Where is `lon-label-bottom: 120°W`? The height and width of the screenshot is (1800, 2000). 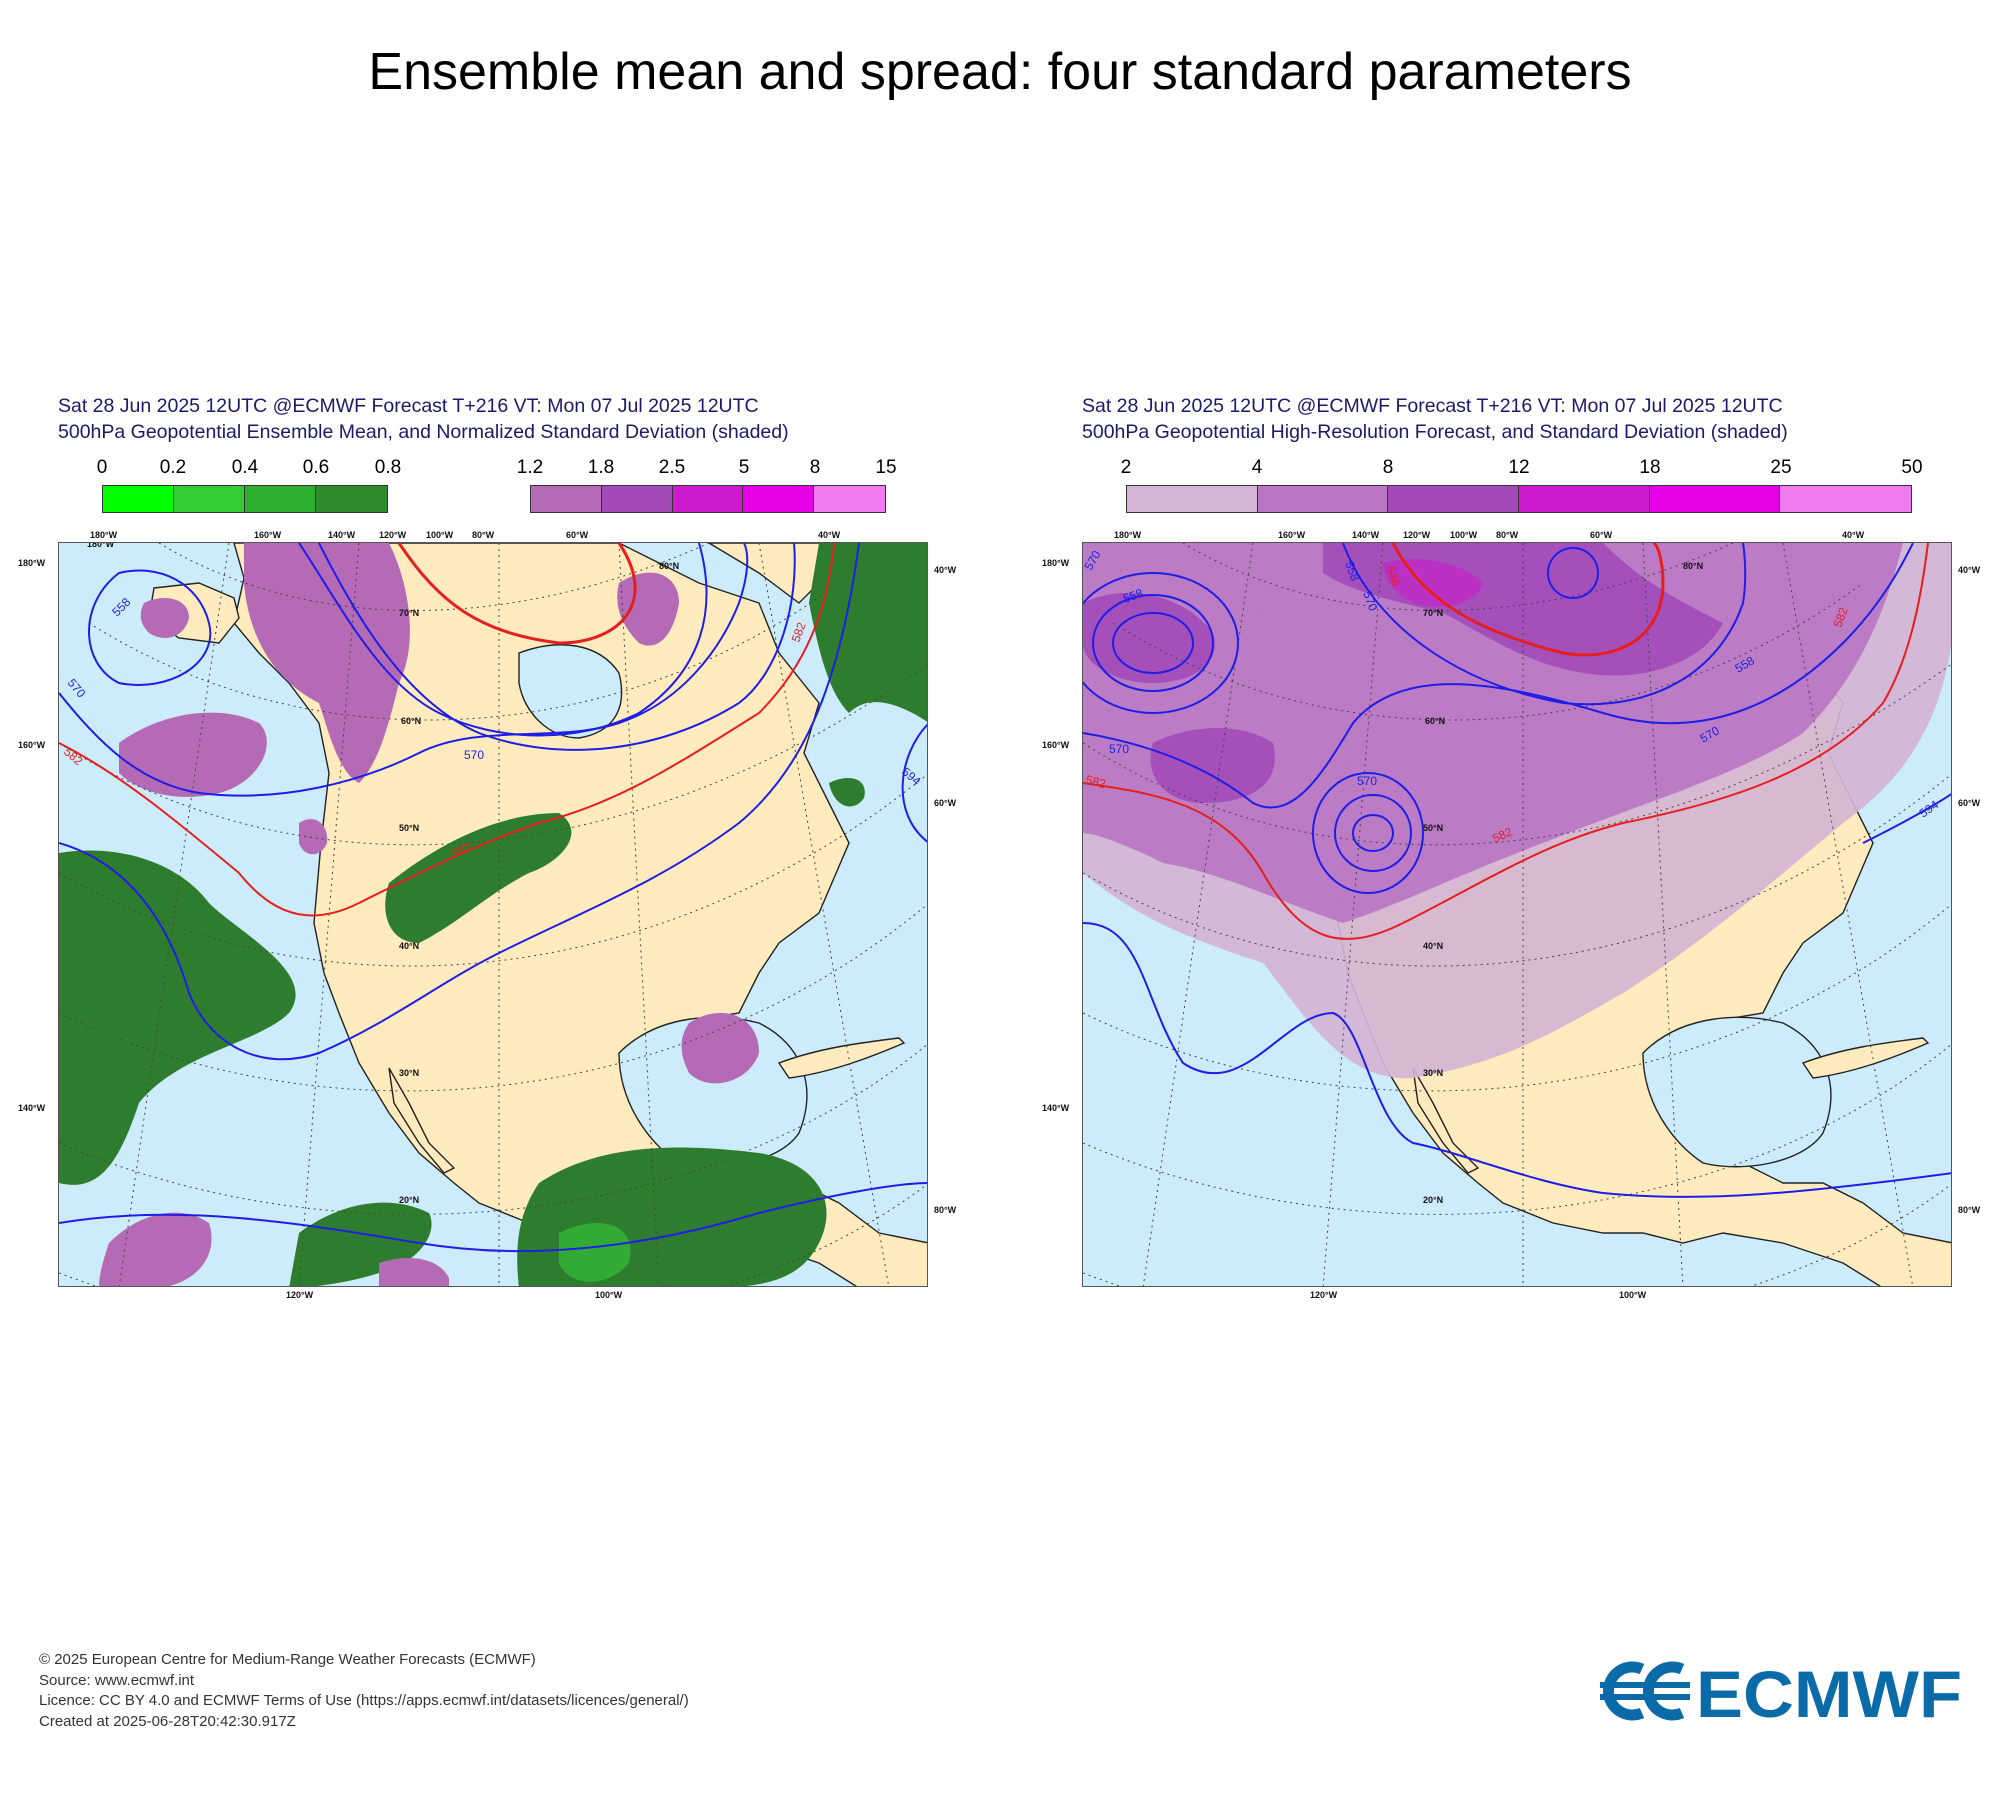 lon-label-bottom: 120°W is located at coordinates (1324, 1295).